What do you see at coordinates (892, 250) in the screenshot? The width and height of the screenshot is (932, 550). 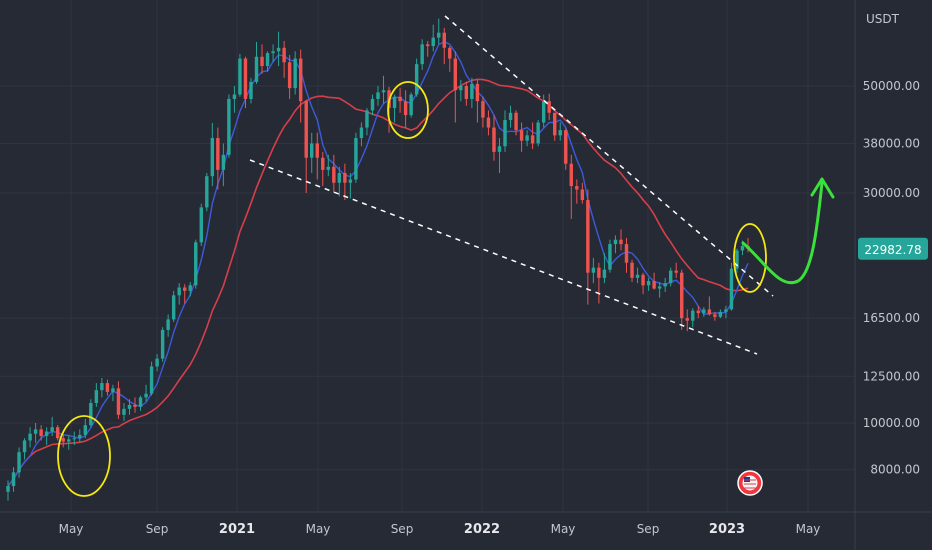 I see `last-price-label: 22982.78` at bounding box center [892, 250].